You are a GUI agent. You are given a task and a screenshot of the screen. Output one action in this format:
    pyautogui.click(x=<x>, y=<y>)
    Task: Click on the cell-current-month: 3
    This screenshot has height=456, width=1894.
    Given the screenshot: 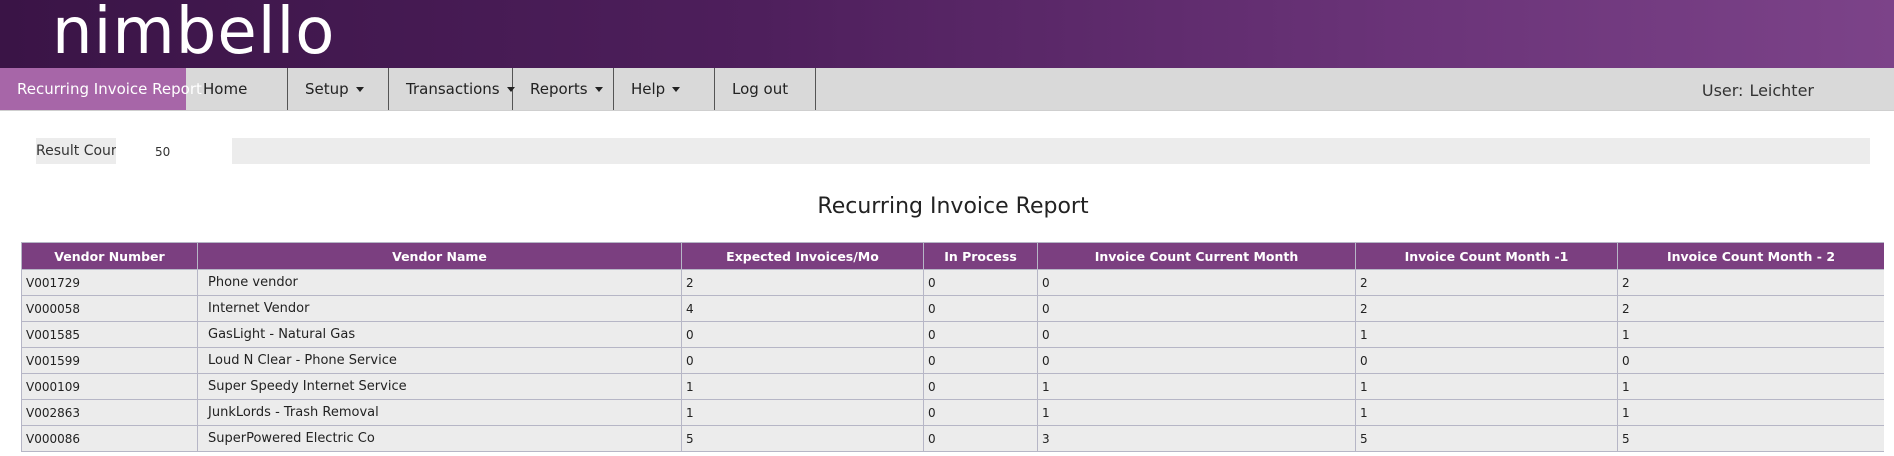 What is the action you would take?
    pyautogui.click(x=1196, y=438)
    